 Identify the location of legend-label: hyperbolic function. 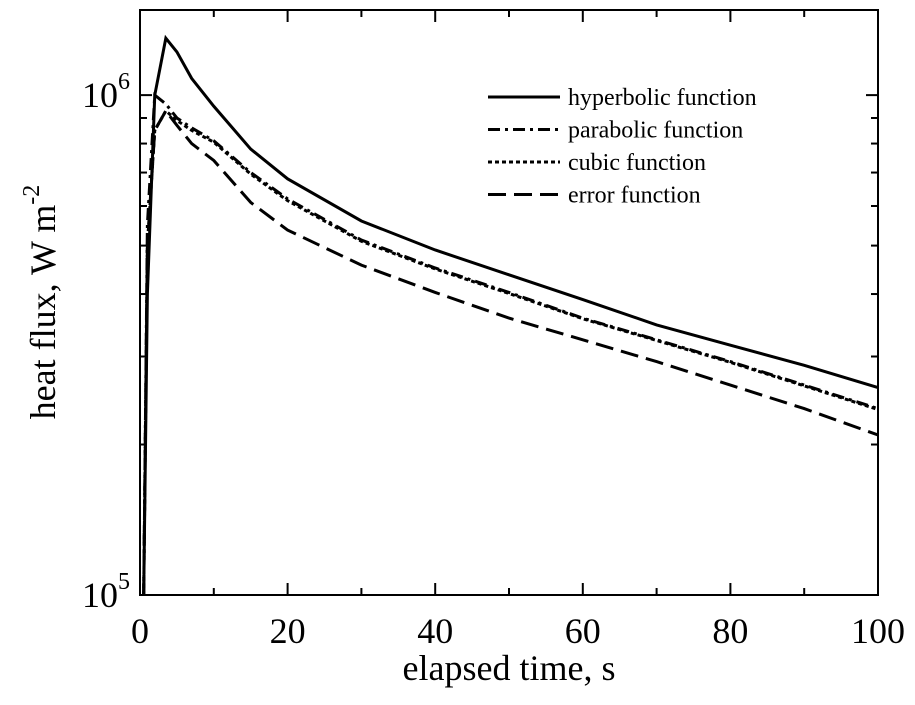
(662, 98).